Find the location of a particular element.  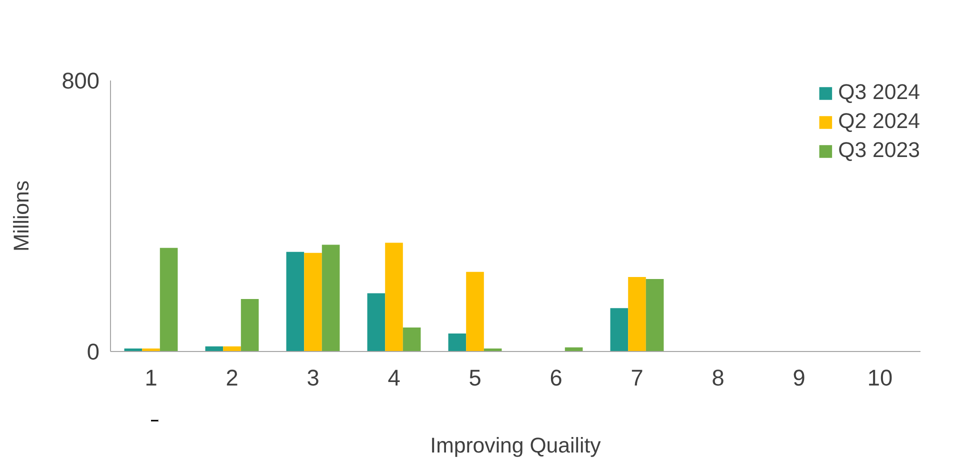

x-tick-label: 1 is located at coordinates (151, 377).